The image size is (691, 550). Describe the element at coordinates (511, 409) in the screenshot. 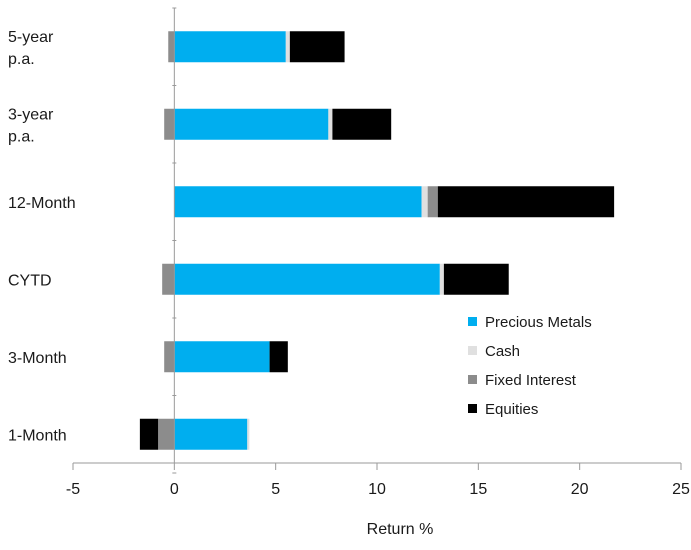

I see `legend-label-equities: Equities` at that location.